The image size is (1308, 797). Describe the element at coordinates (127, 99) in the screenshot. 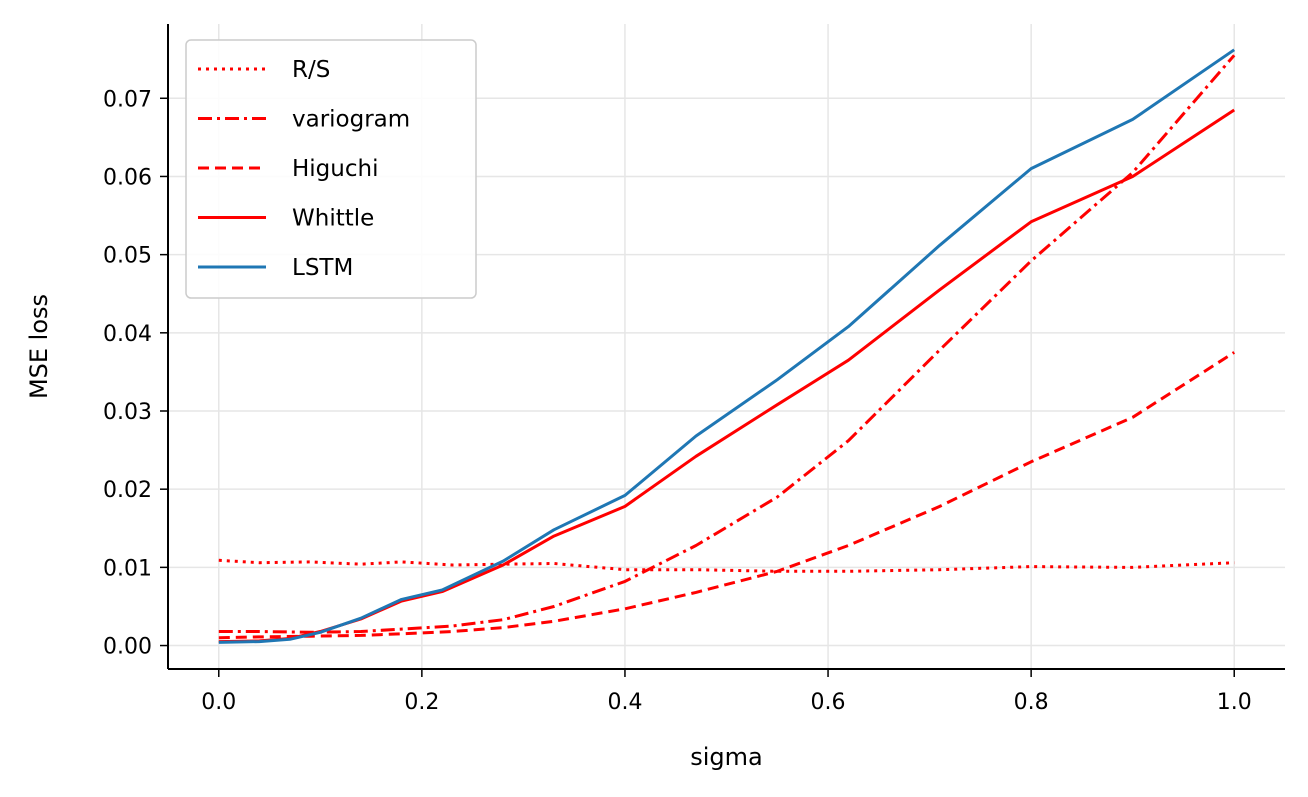

I see `y-tick-label: 0.07` at that location.